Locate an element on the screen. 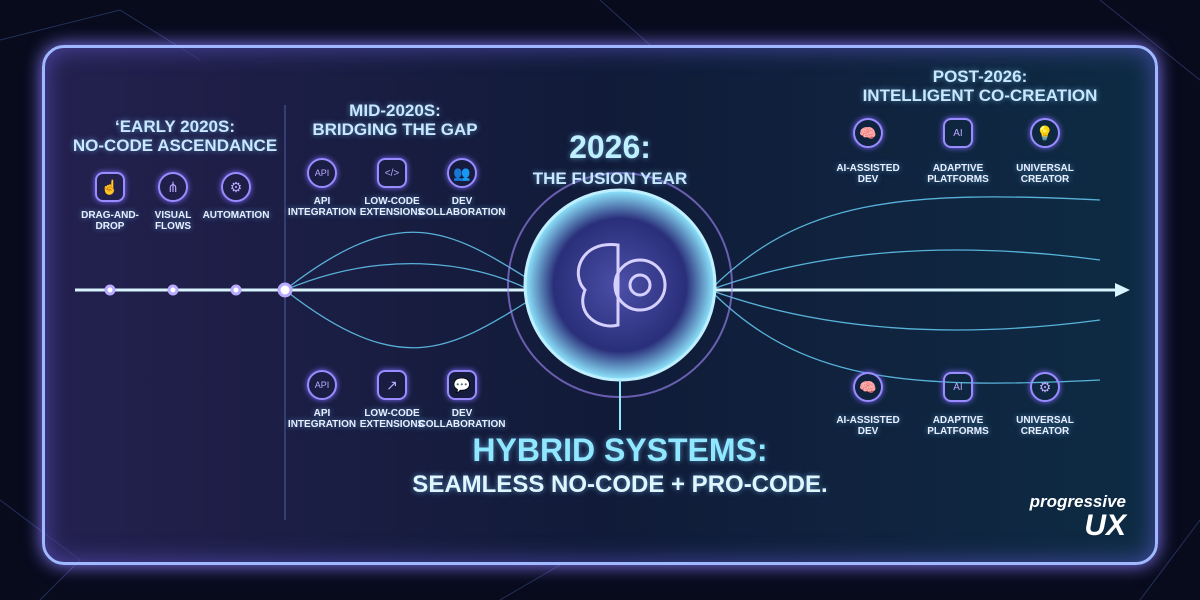  logo-ux: UX is located at coordinates (1105, 525).